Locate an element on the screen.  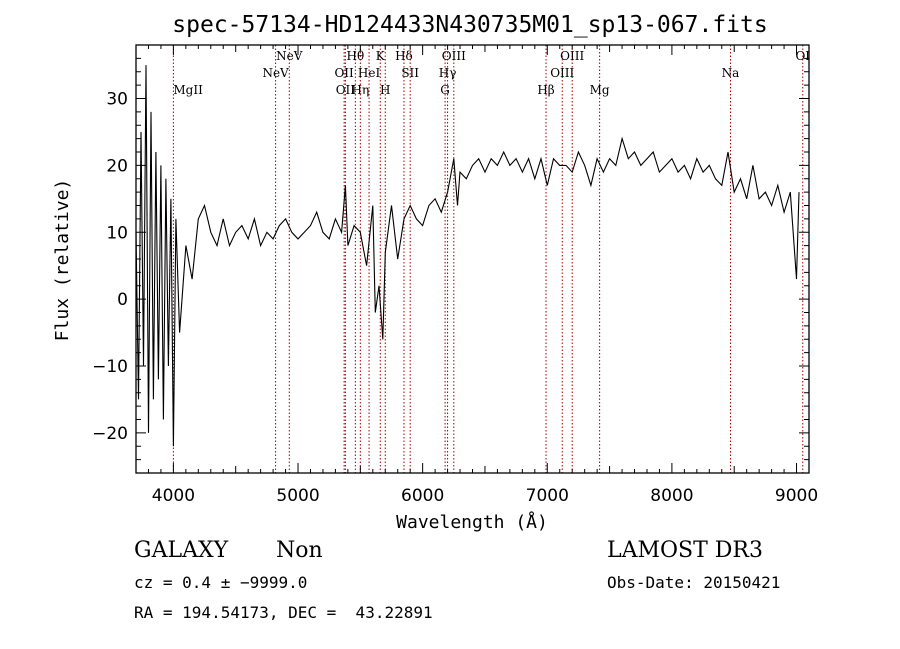
line-label-11: SII is located at coordinates (410, 73).